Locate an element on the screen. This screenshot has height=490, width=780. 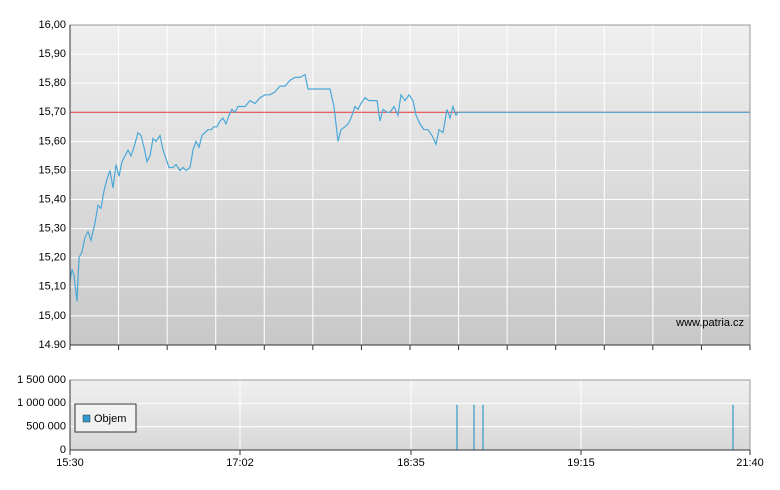
y-tick-label: 0 is located at coordinates (63, 450).